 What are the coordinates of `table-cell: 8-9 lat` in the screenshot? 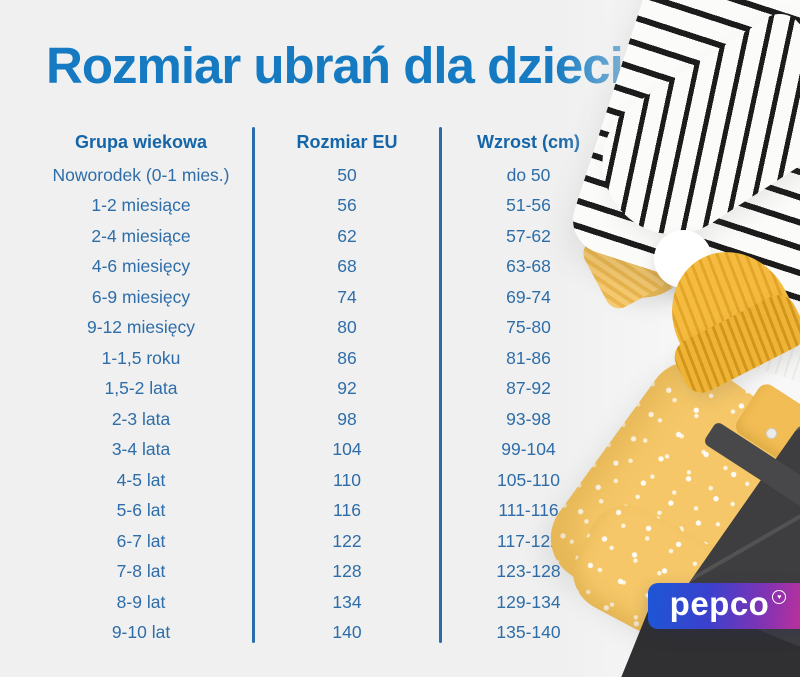 It's located at (141, 601).